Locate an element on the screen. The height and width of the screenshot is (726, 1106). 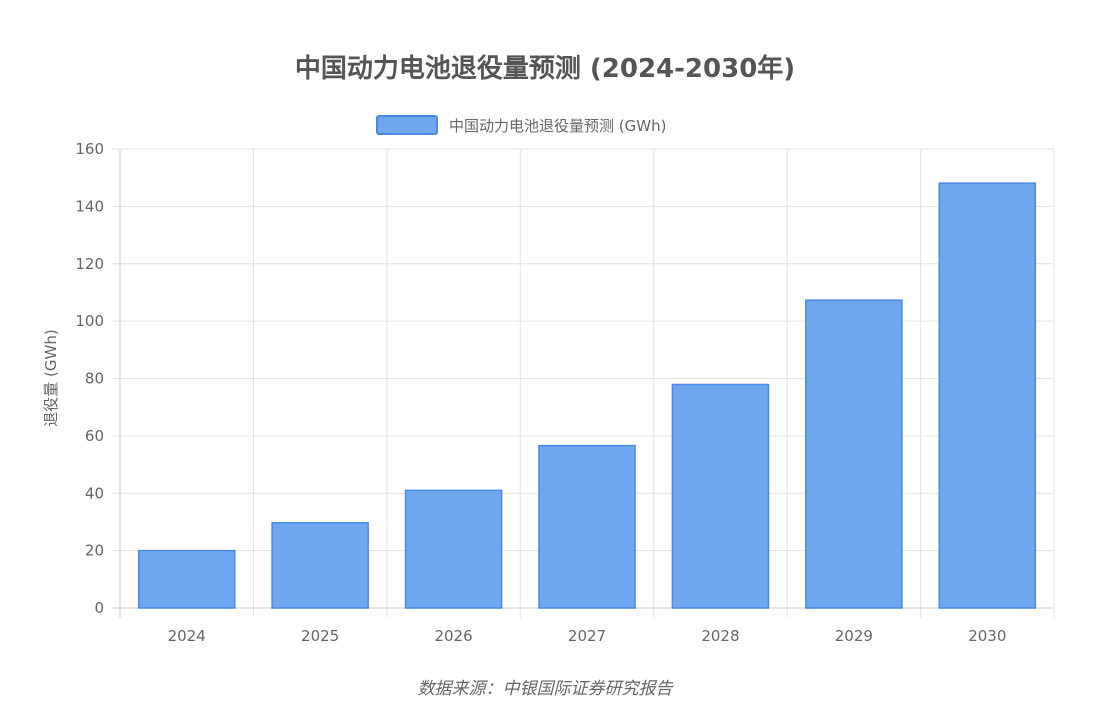
bar-2028 is located at coordinates (720, 496).